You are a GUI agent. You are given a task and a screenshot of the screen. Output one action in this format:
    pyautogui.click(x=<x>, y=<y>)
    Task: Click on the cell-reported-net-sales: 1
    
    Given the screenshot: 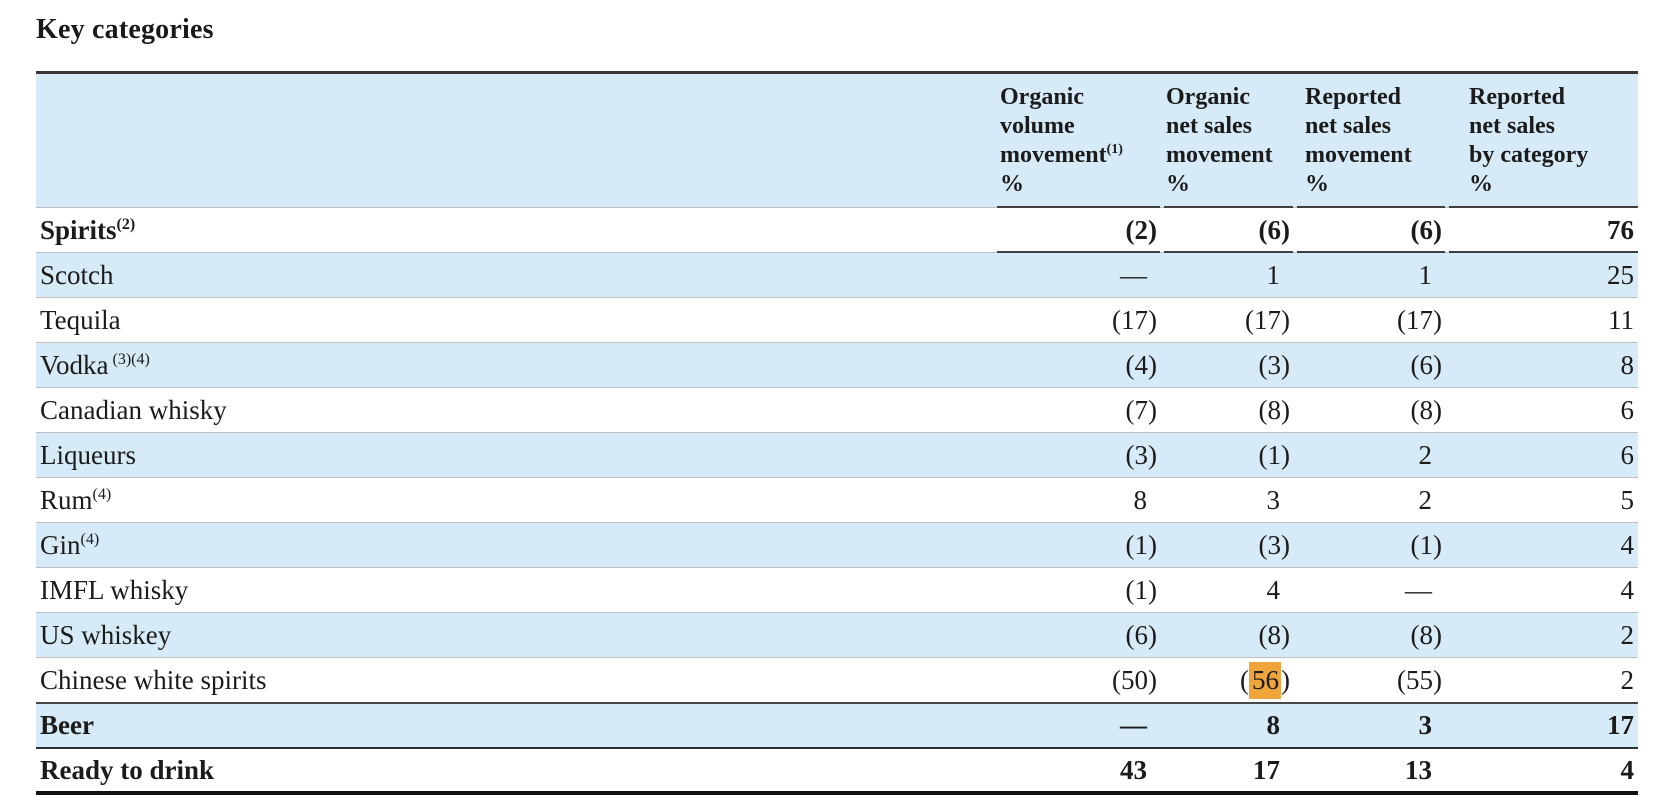 What is the action you would take?
    pyautogui.click(x=1369, y=275)
    